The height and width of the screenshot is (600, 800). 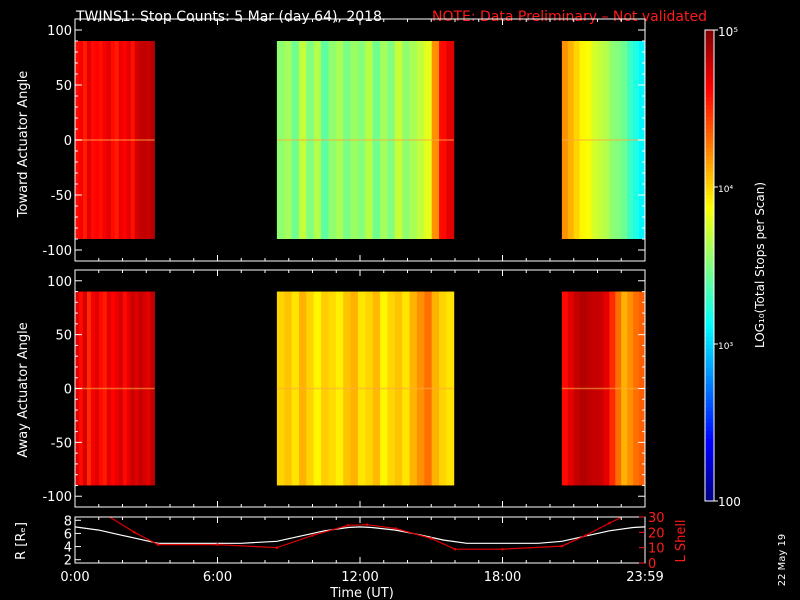 I want to click on y-tick-label: 0, so click(x=68, y=390).